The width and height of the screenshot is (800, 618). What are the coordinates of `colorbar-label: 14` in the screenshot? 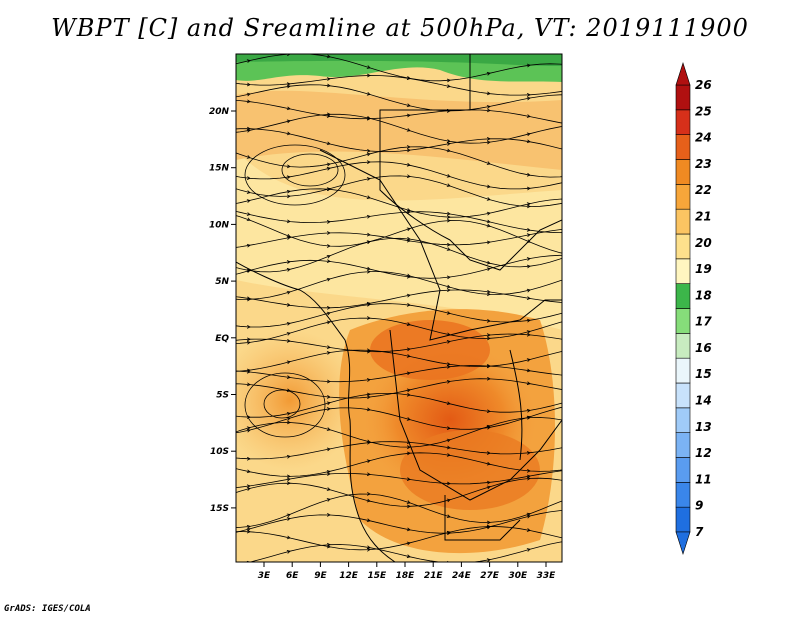 It's located at (703, 401).